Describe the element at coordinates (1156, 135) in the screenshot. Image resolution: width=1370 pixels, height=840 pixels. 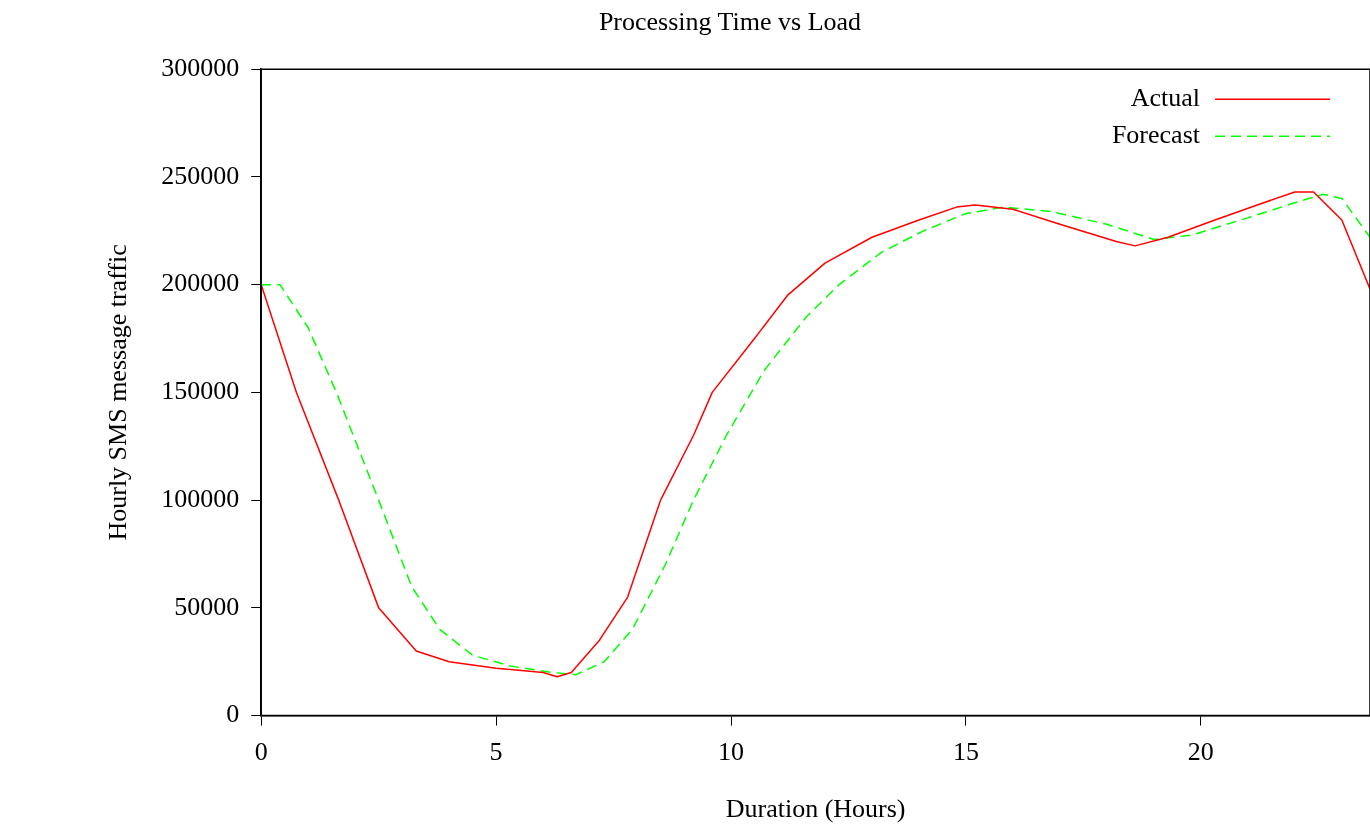
I see `legend-label: Forecast` at that location.